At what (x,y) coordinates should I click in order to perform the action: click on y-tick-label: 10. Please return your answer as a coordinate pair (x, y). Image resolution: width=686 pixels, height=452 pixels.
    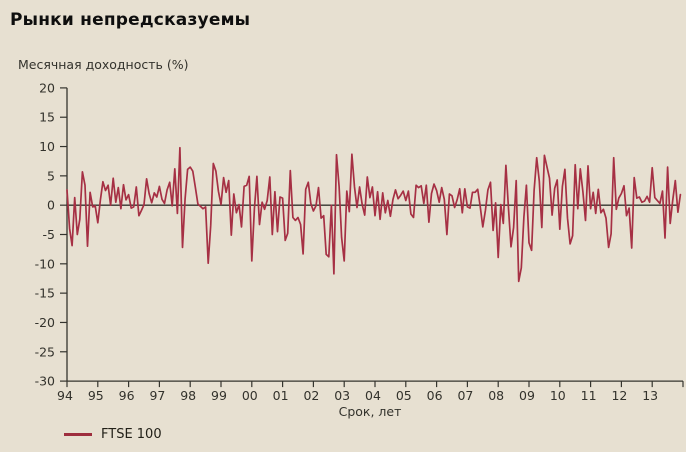
    Looking at the image, I should click on (47, 146).